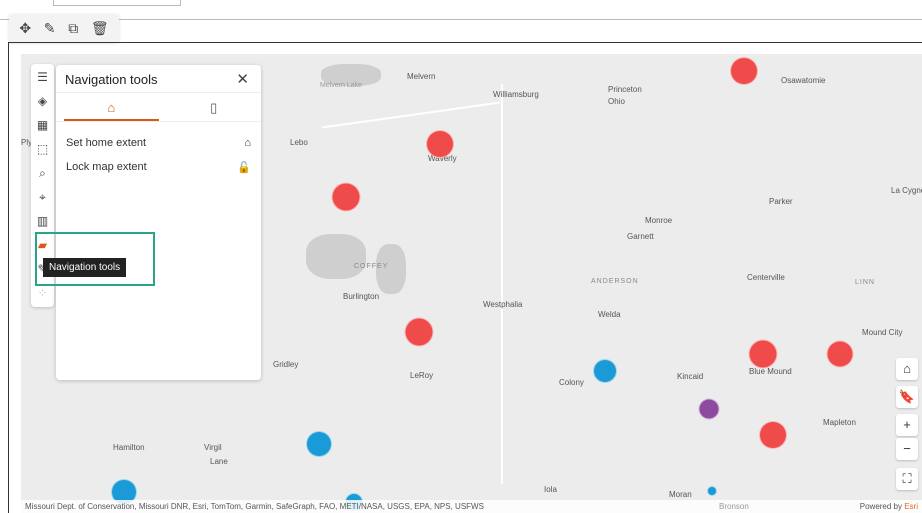 The image size is (922, 513). I want to click on set-home-extent-row: Set home extent ⌂, so click(158, 143).